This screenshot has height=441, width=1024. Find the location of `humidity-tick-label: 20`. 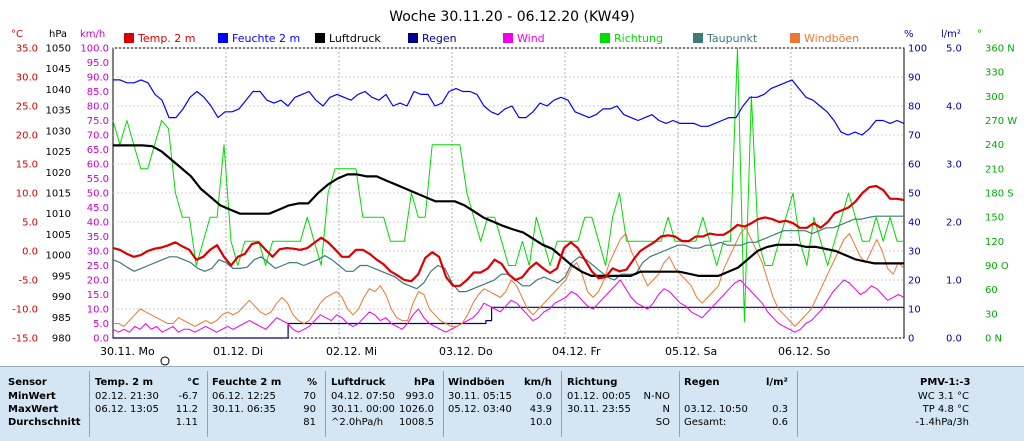

humidity-tick-label: 20 is located at coordinates (914, 281).